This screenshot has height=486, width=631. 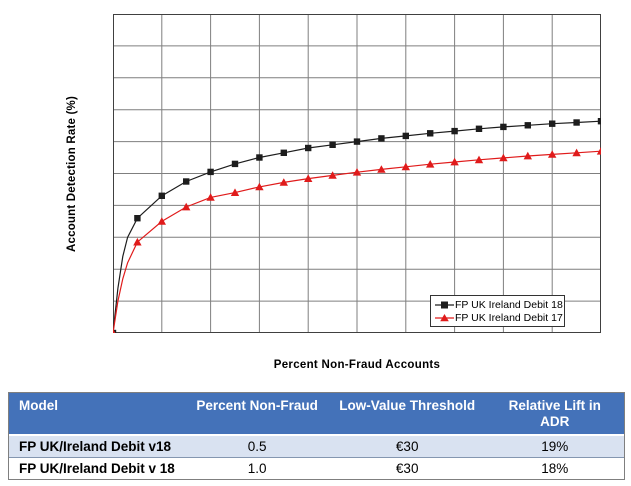 What do you see at coordinates (555, 446) in the screenshot?
I see `cell-relative-lift: 19%` at bounding box center [555, 446].